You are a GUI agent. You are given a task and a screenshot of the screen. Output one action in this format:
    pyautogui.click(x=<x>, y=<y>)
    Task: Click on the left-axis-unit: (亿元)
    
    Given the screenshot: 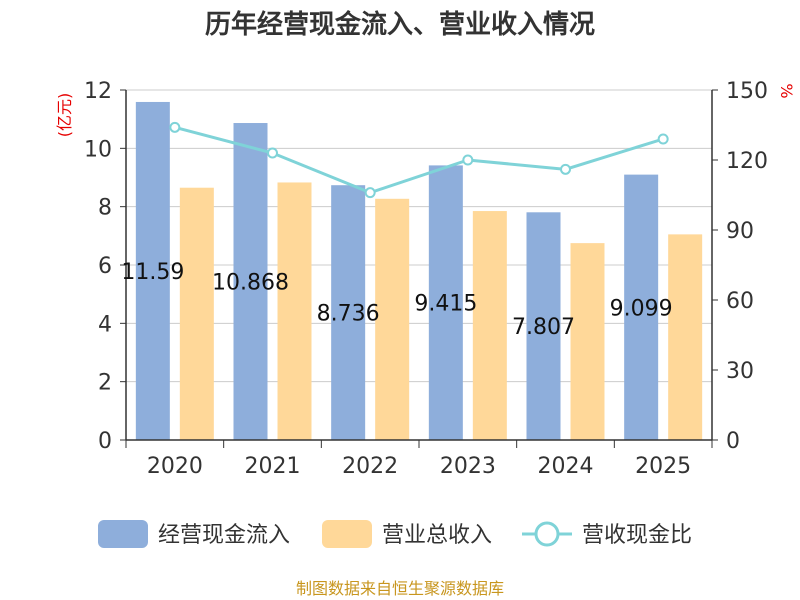 What is the action you would take?
    pyautogui.click(x=64, y=115)
    